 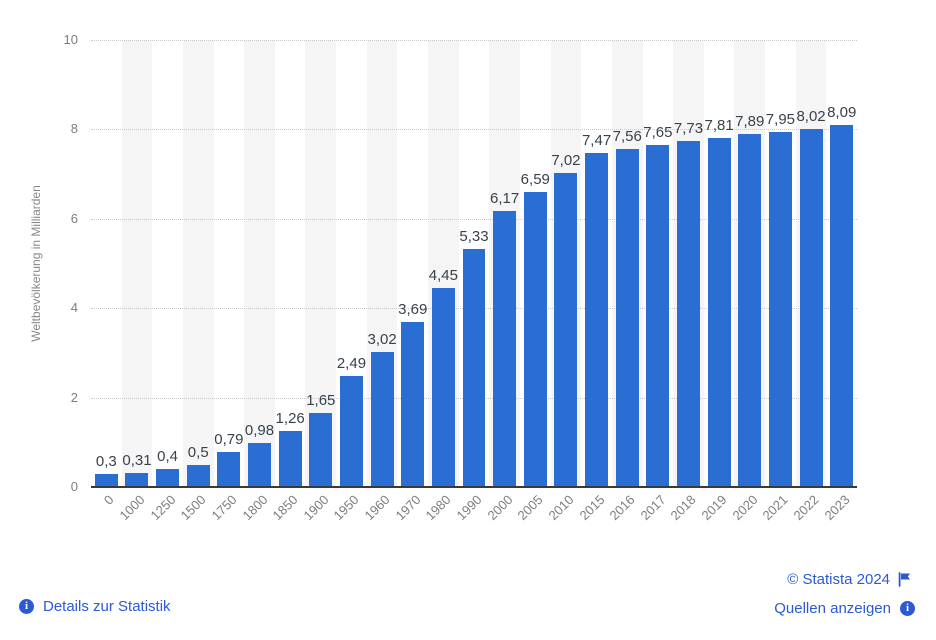 What do you see at coordinates (74, 397) in the screenshot?
I see `y-tick-label: 2` at bounding box center [74, 397].